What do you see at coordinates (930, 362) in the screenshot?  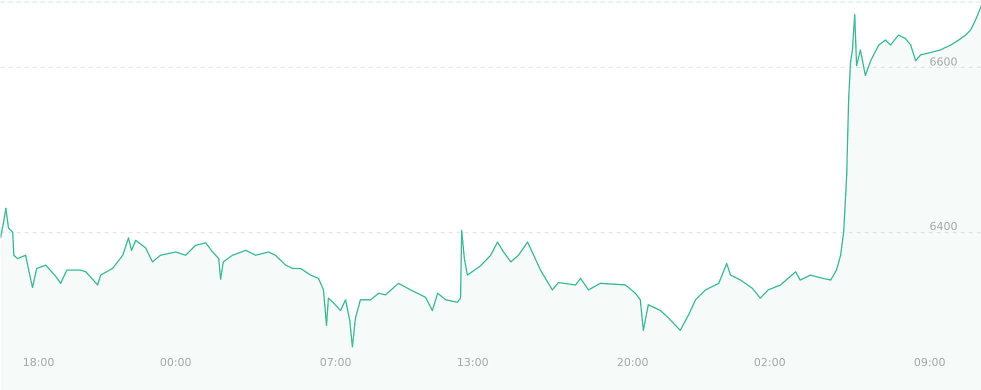 I see `x-tick-label: 09:00` at bounding box center [930, 362].